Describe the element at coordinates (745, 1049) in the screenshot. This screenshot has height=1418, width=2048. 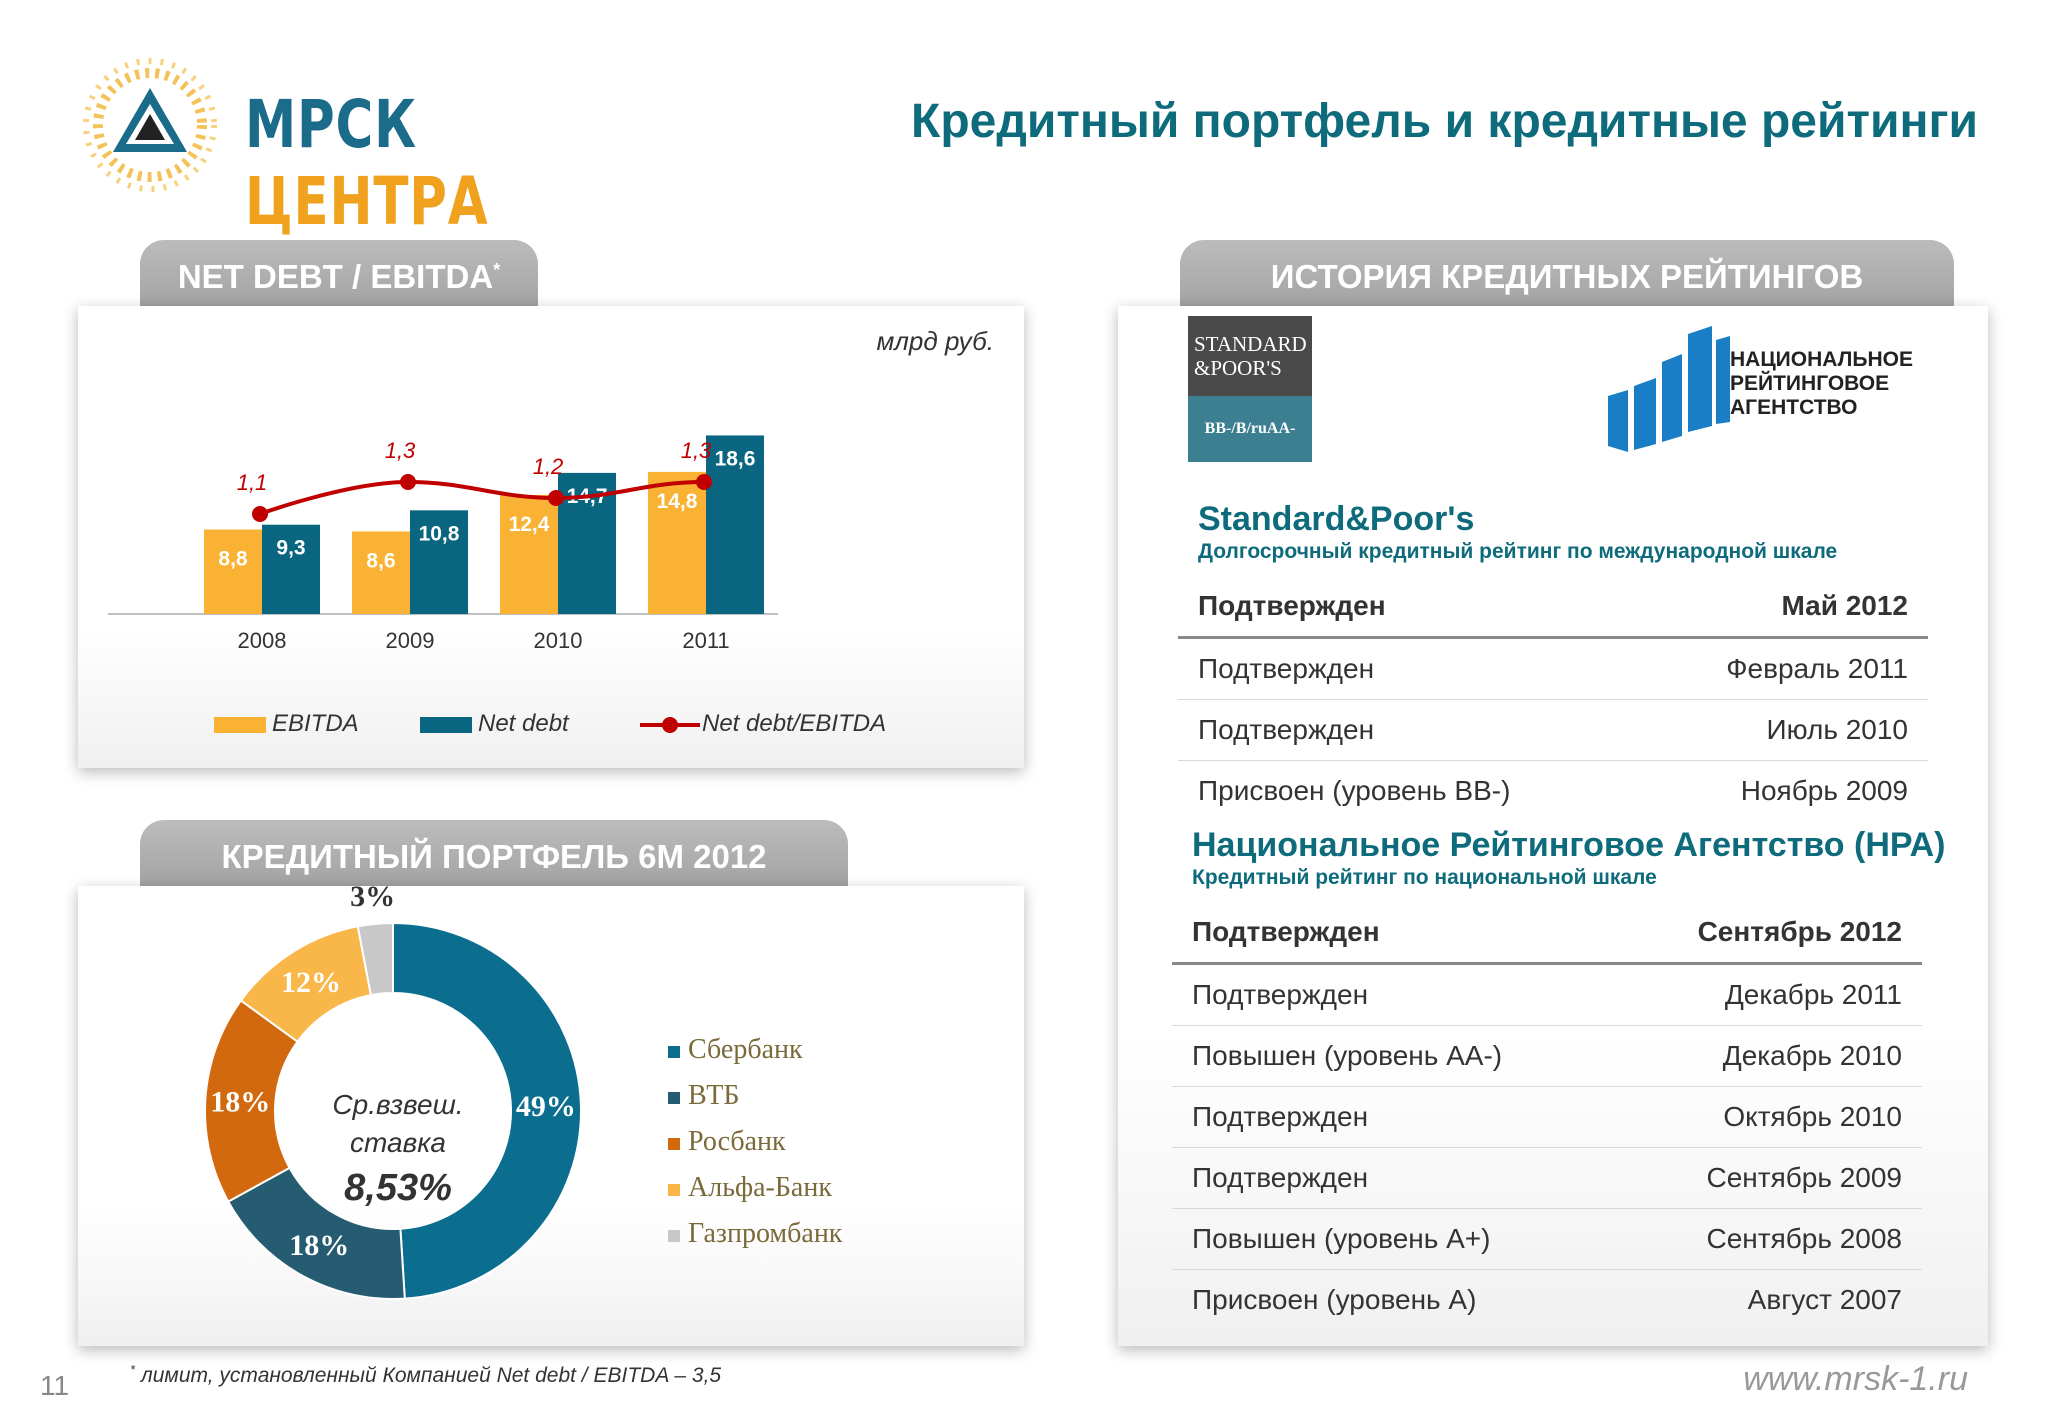
I see `donut-legend-label: Сбербанк` at that location.